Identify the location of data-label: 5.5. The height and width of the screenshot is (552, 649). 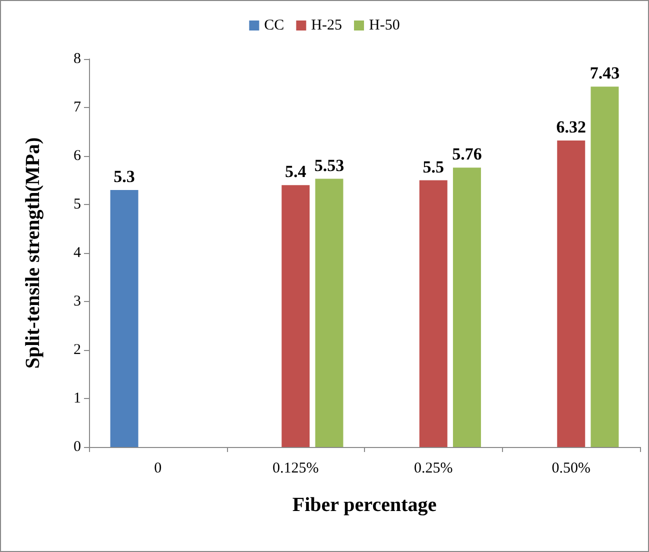
(433, 166).